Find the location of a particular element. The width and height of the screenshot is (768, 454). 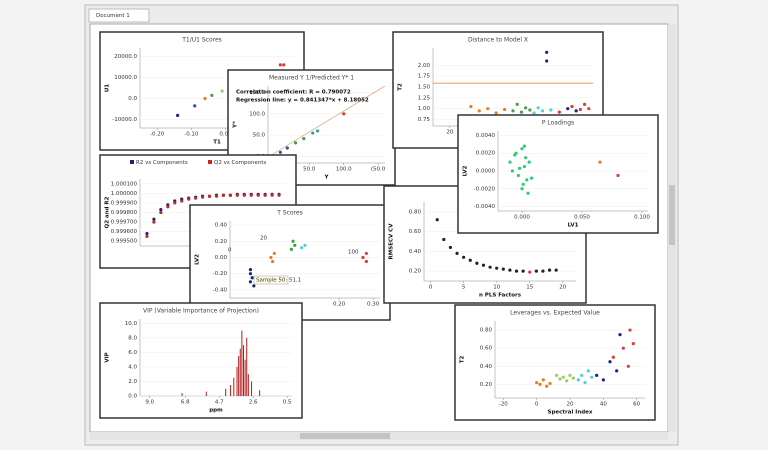

window-title: Distance to Model X is located at coordinates (498, 40).